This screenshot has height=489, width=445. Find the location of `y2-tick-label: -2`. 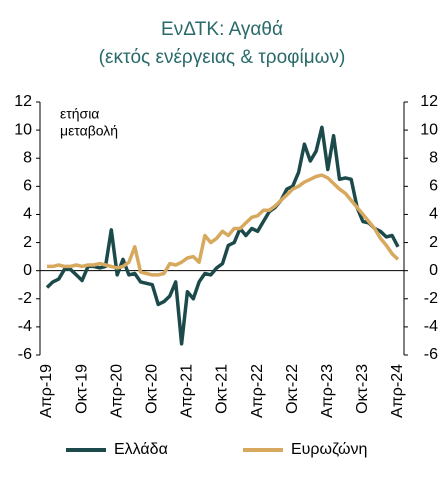

y2-tick-label: -2 is located at coordinates (431, 298).